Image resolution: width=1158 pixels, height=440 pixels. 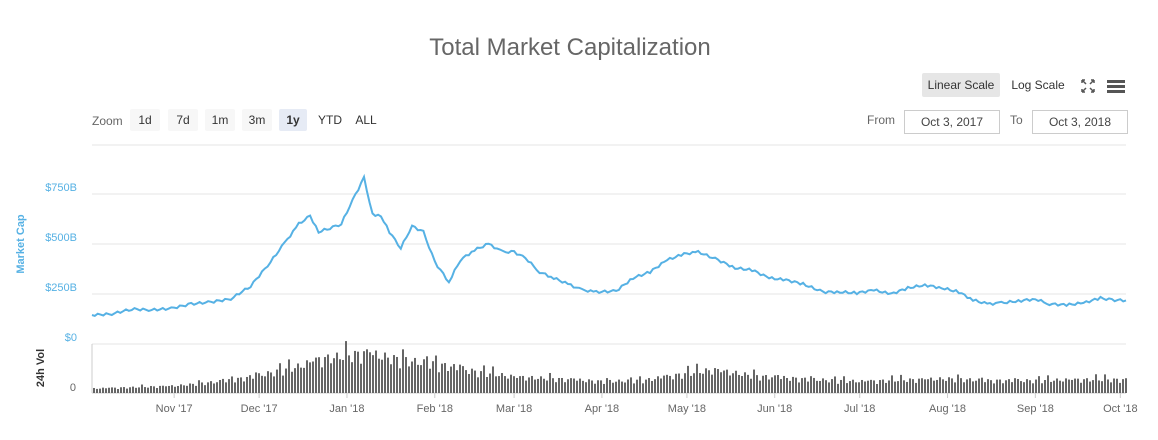 I want to click on from-date-input: Oct 3, 2017, so click(x=952, y=122).